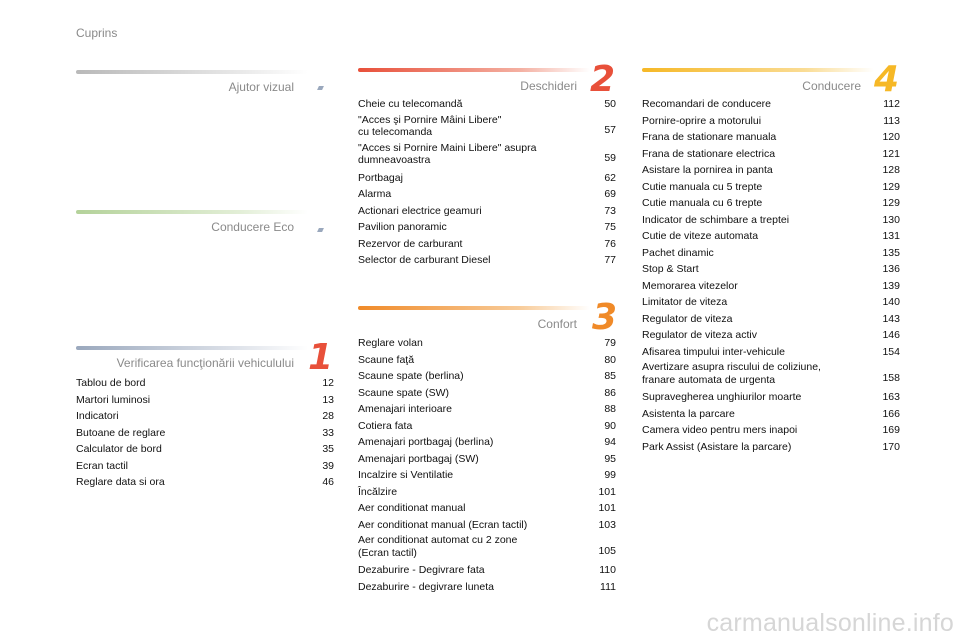 This screenshot has width=960, height=640. I want to click on toc-entry: Dezaburire - degivrare luneta 111, so click(487, 587).